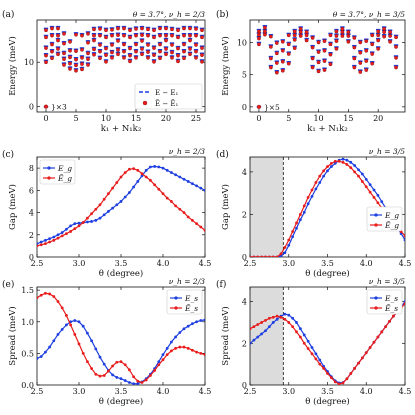  What do you see at coordinates (31, 168) in the screenshot?
I see `y-tick-label: 8` at bounding box center [31, 168].